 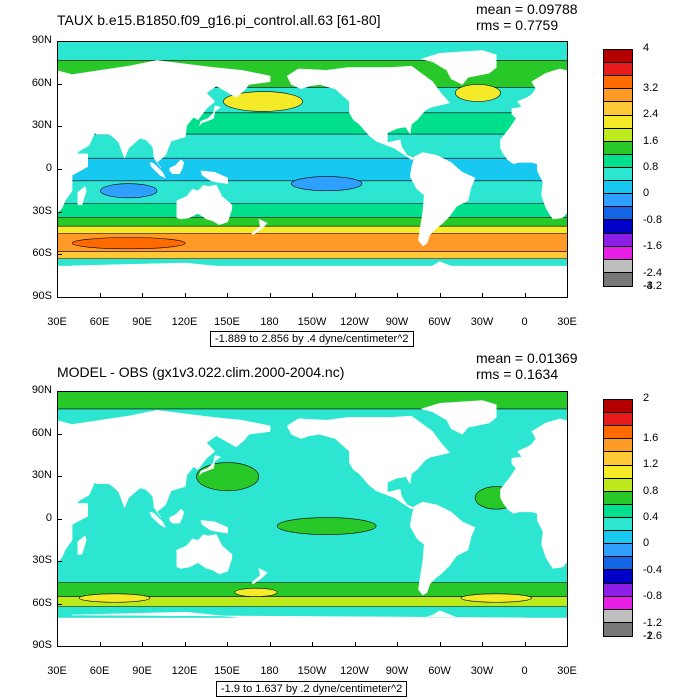 What do you see at coordinates (648, 636) in the screenshot?
I see `colorbar-label: -2` at bounding box center [648, 636].